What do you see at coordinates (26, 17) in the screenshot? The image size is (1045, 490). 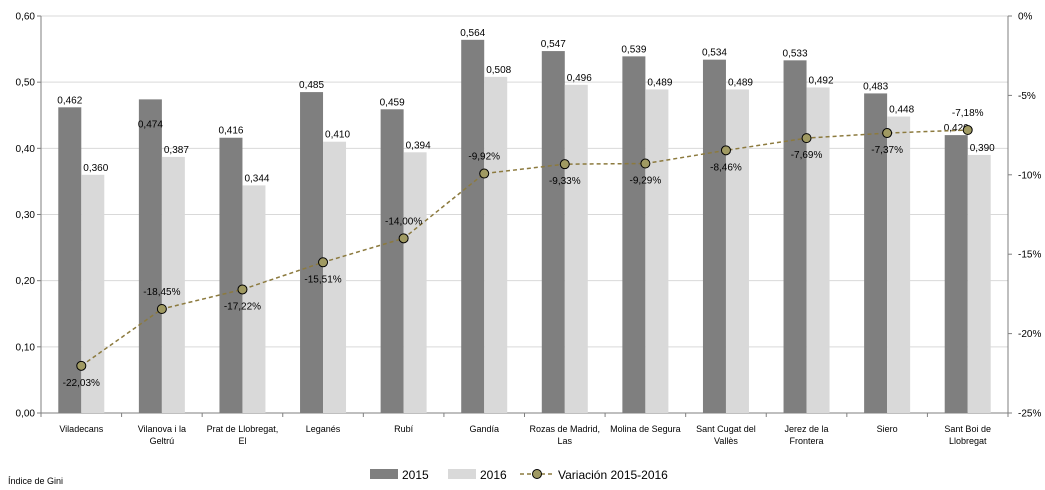 I see `y-left-tick-label: 0,60` at bounding box center [26, 17].